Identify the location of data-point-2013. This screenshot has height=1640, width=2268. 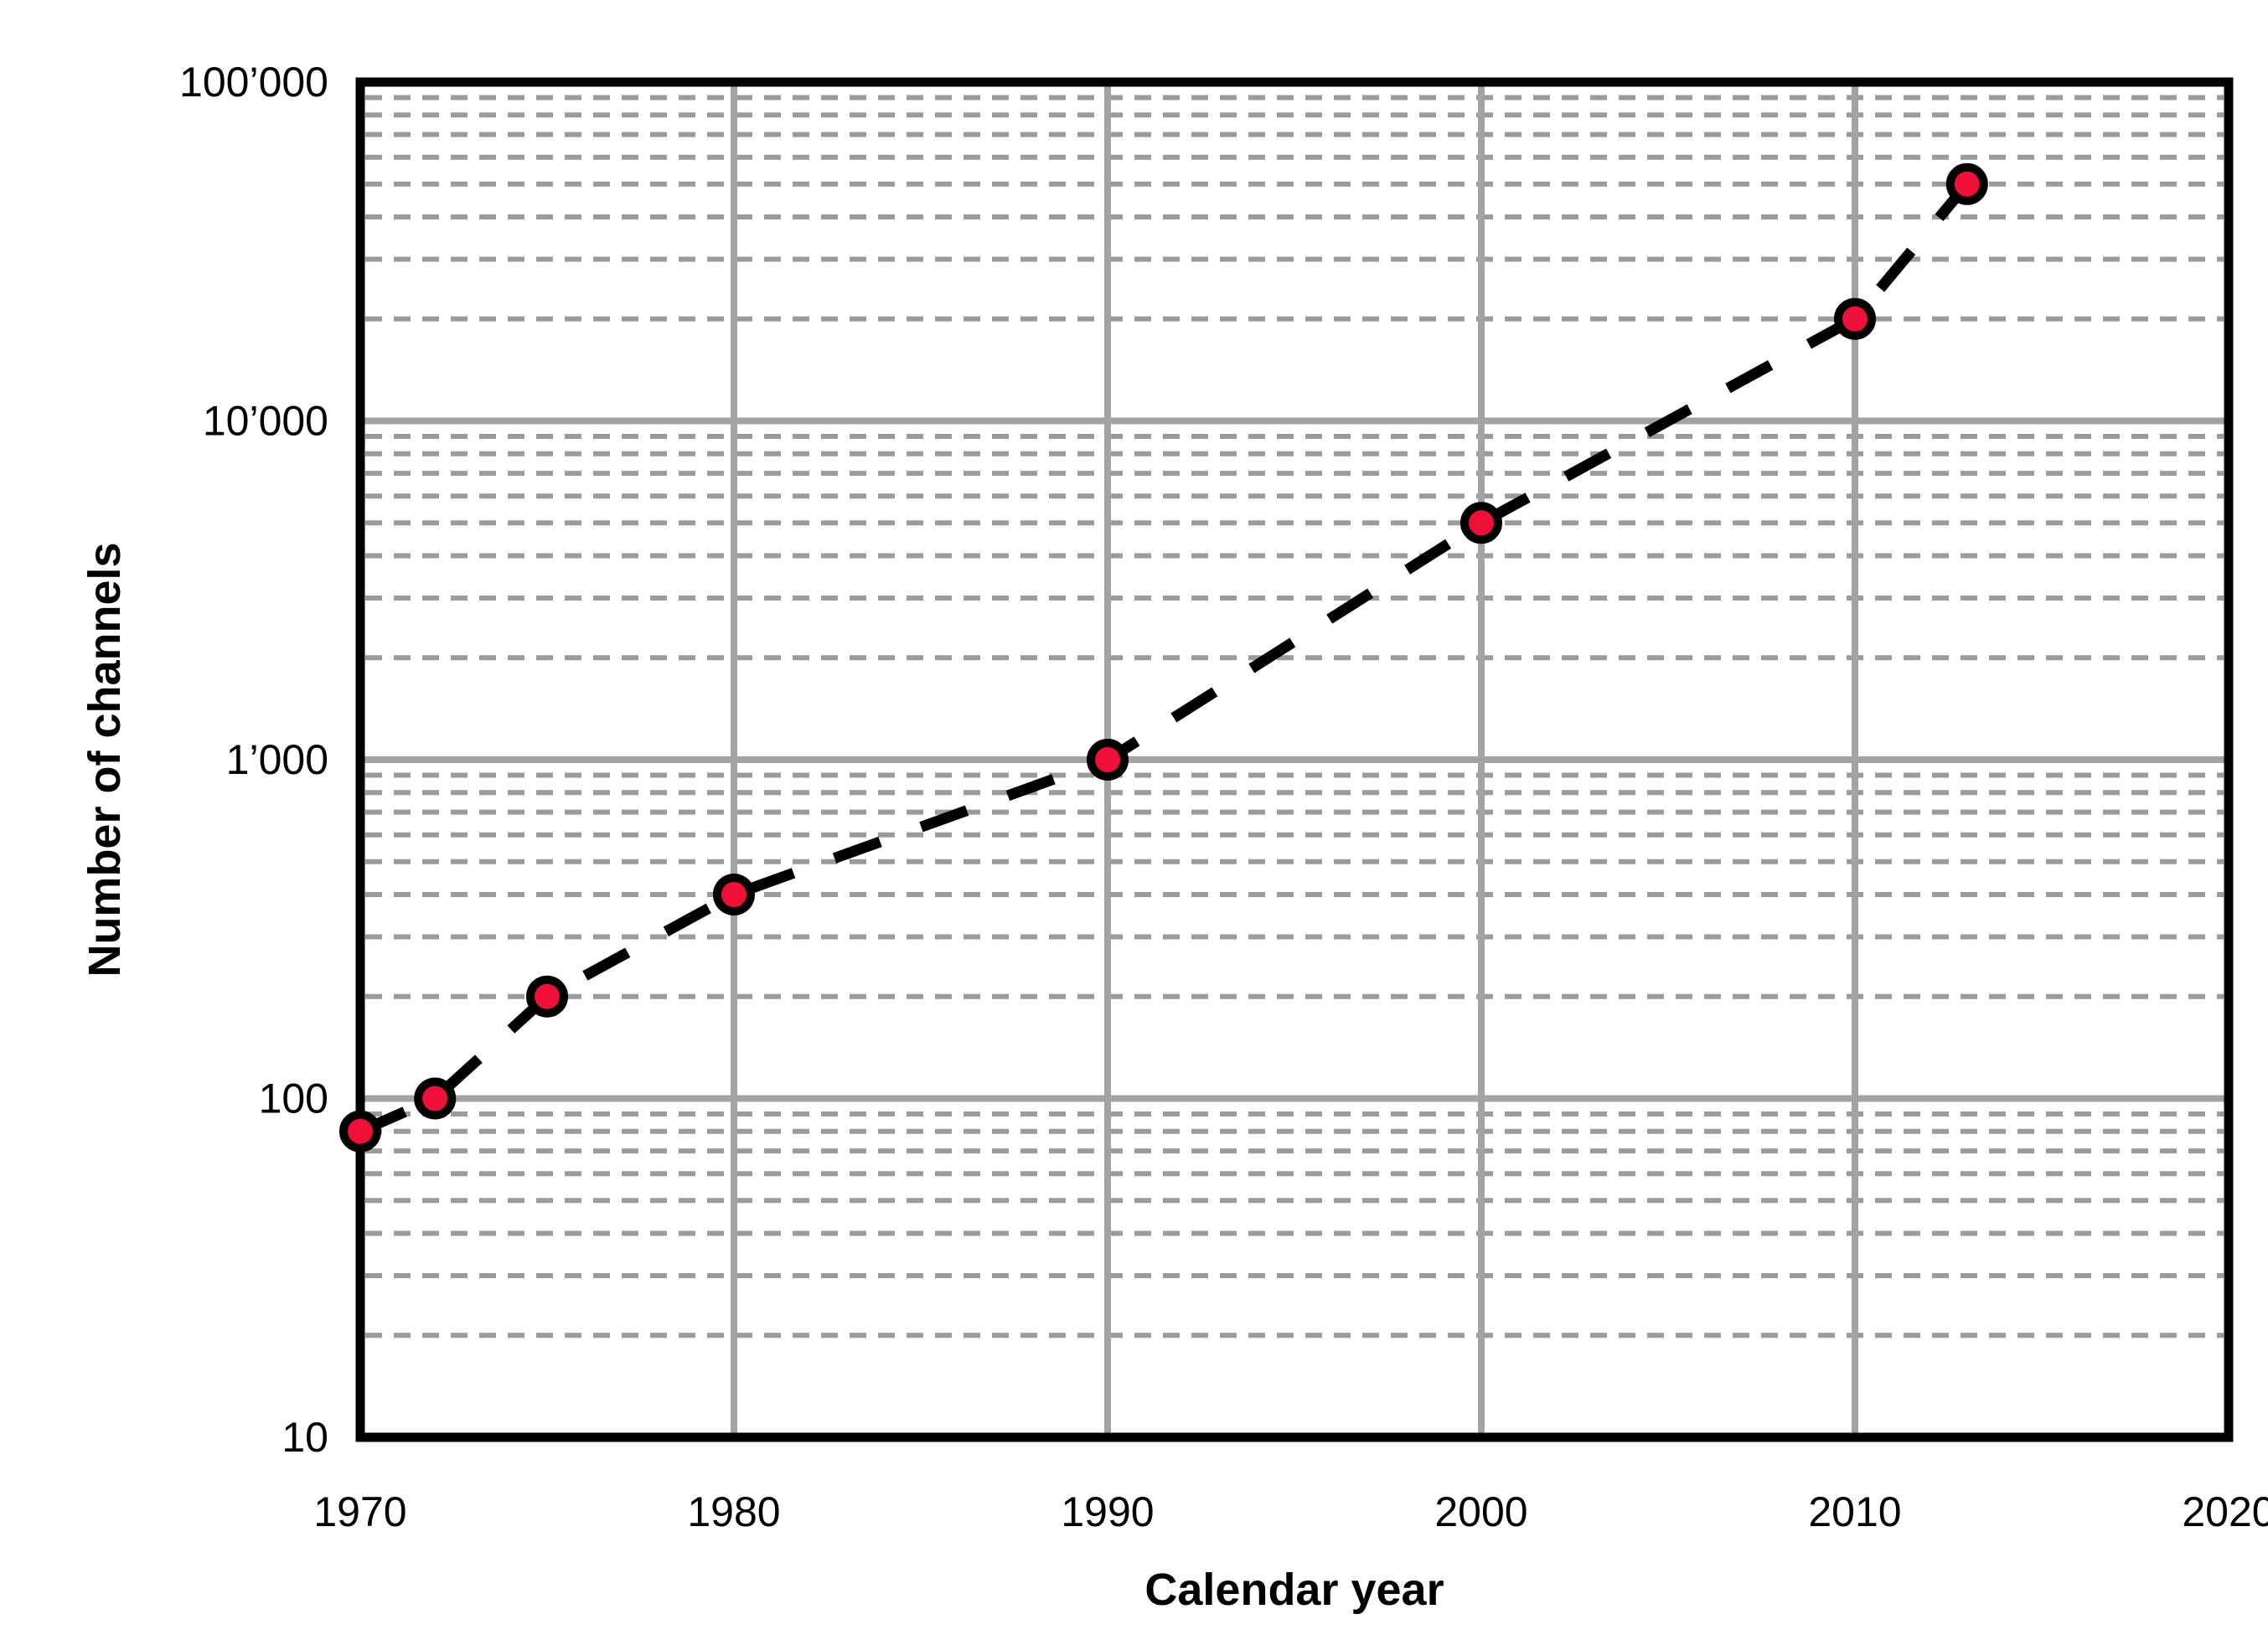
(1966, 183).